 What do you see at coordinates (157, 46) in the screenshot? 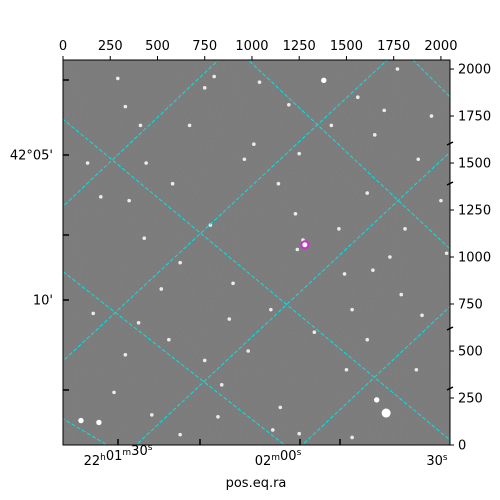
I see `x-tick-label: 500` at bounding box center [157, 46].